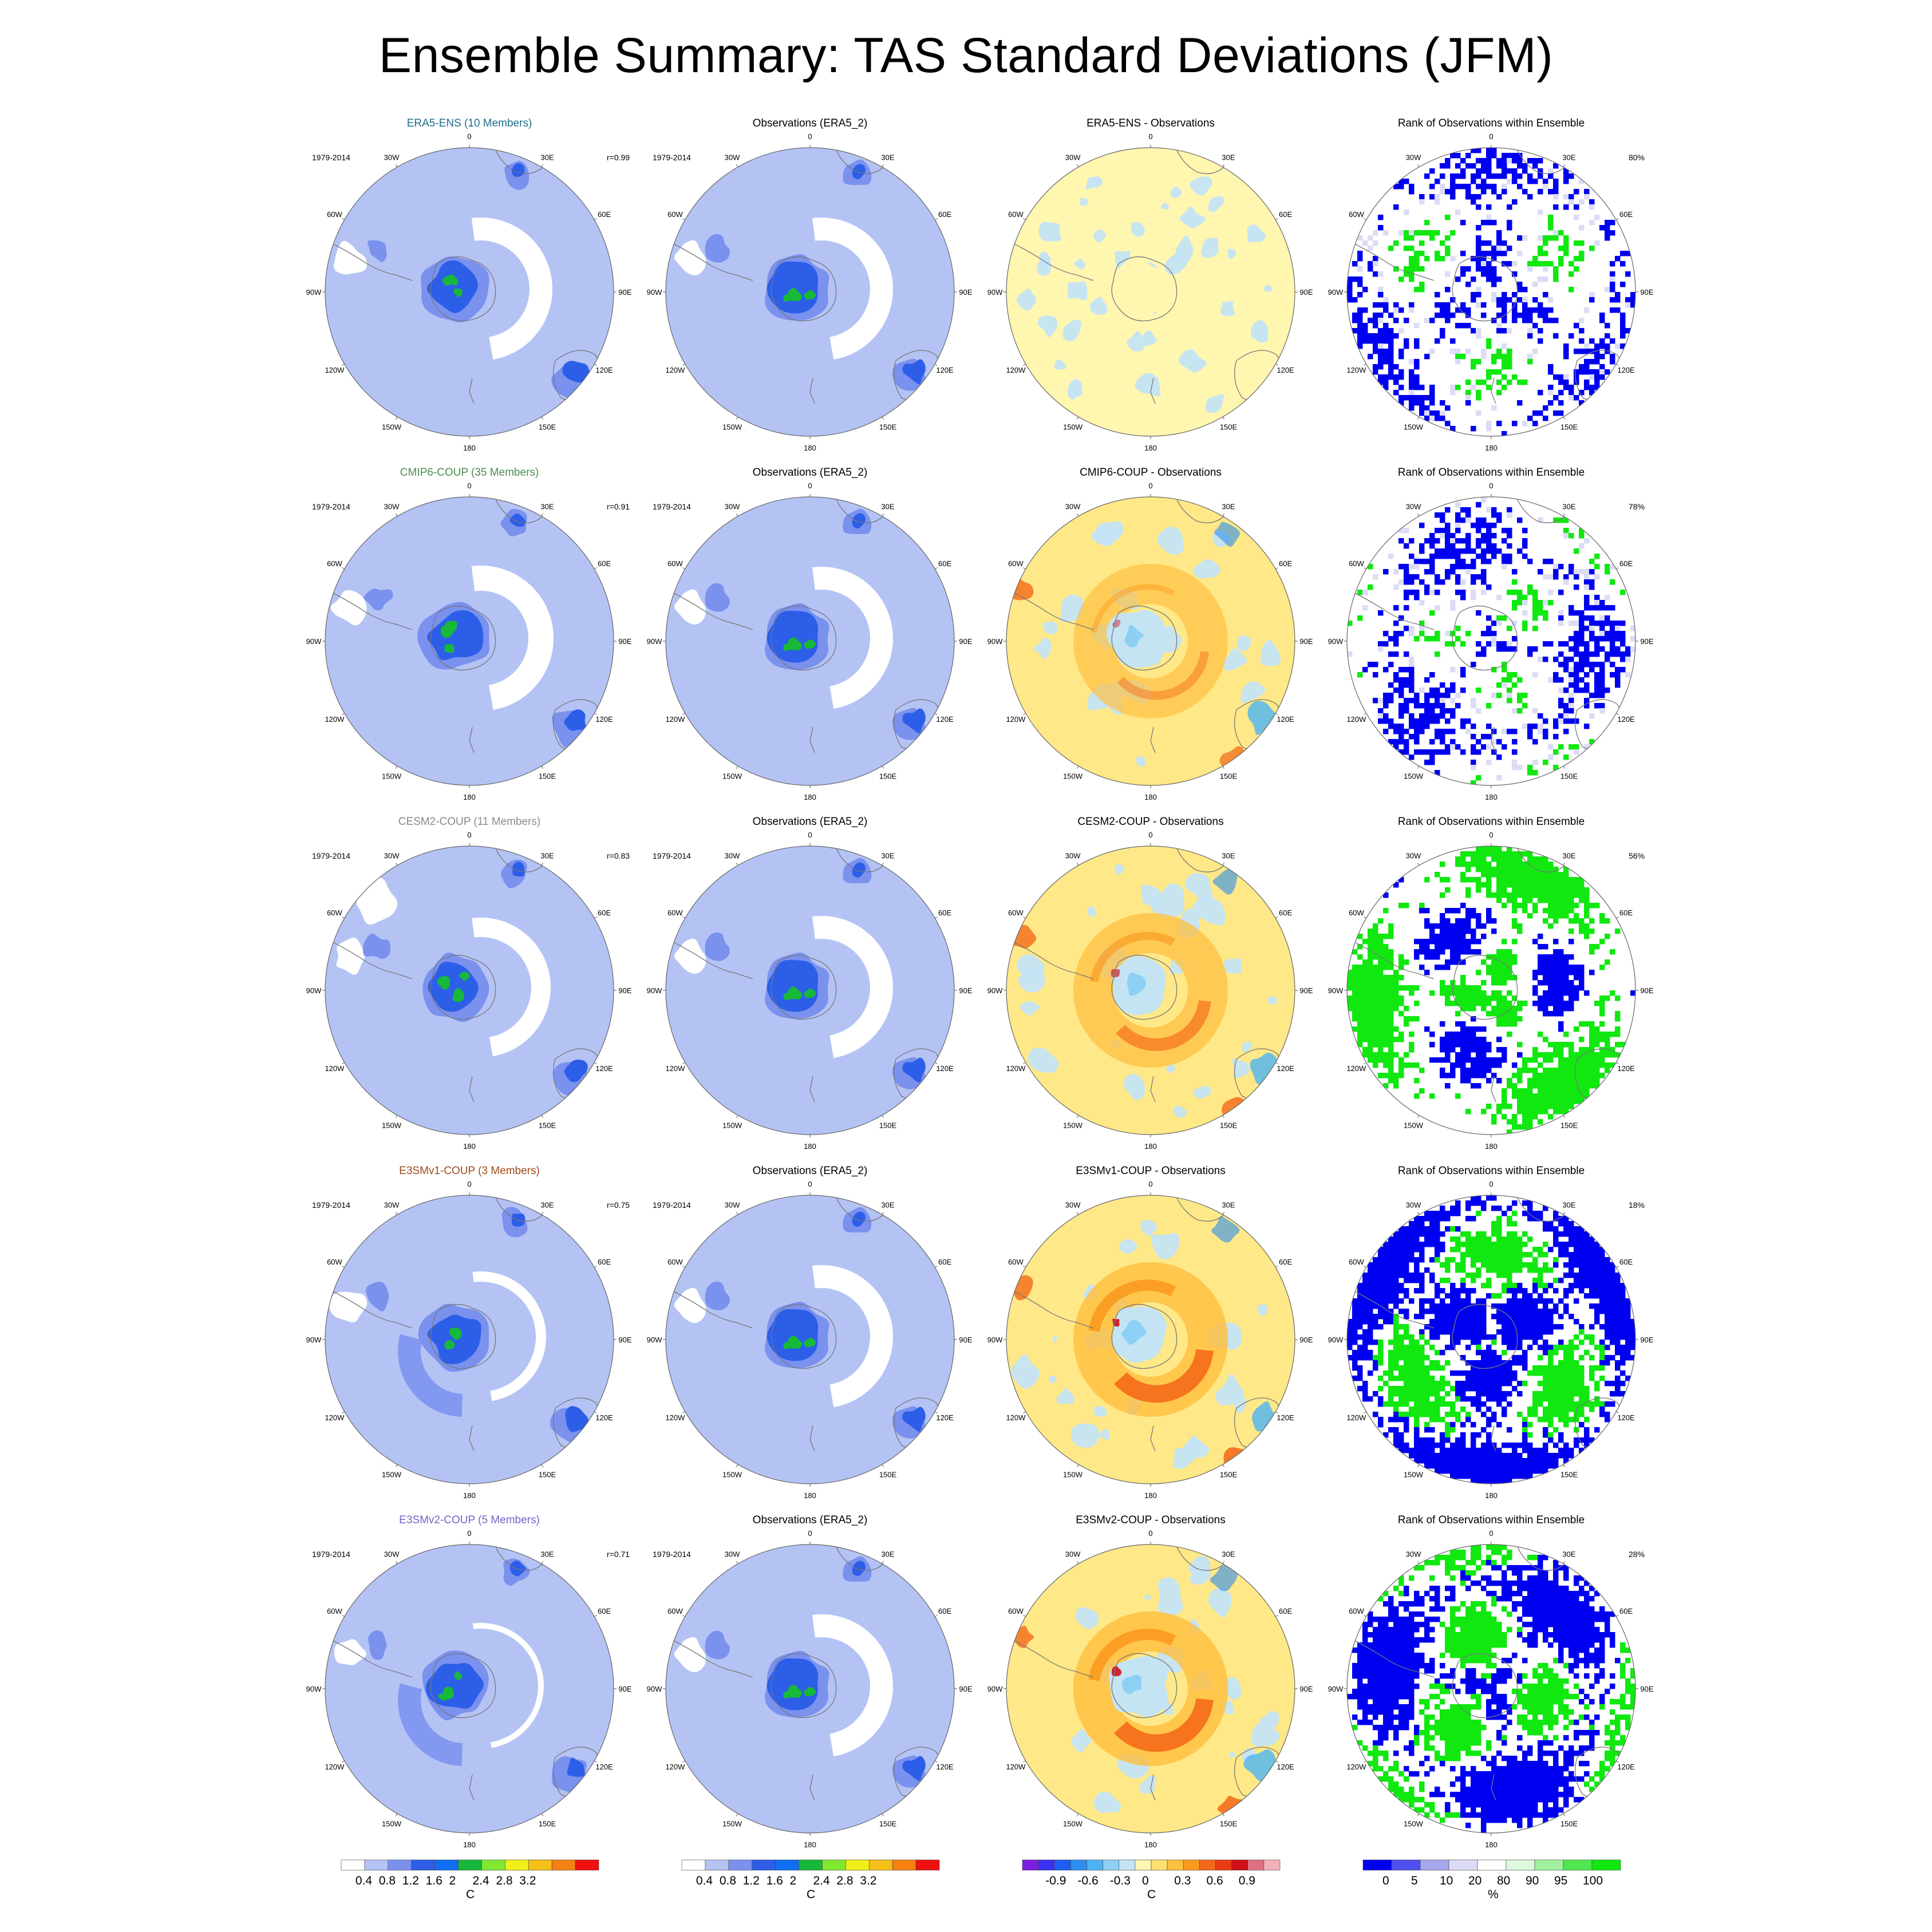 The width and height of the screenshot is (1932, 1932). I want to click on difference-panel-title: E3SMv2-COUP - Observations, so click(1151, 1520).